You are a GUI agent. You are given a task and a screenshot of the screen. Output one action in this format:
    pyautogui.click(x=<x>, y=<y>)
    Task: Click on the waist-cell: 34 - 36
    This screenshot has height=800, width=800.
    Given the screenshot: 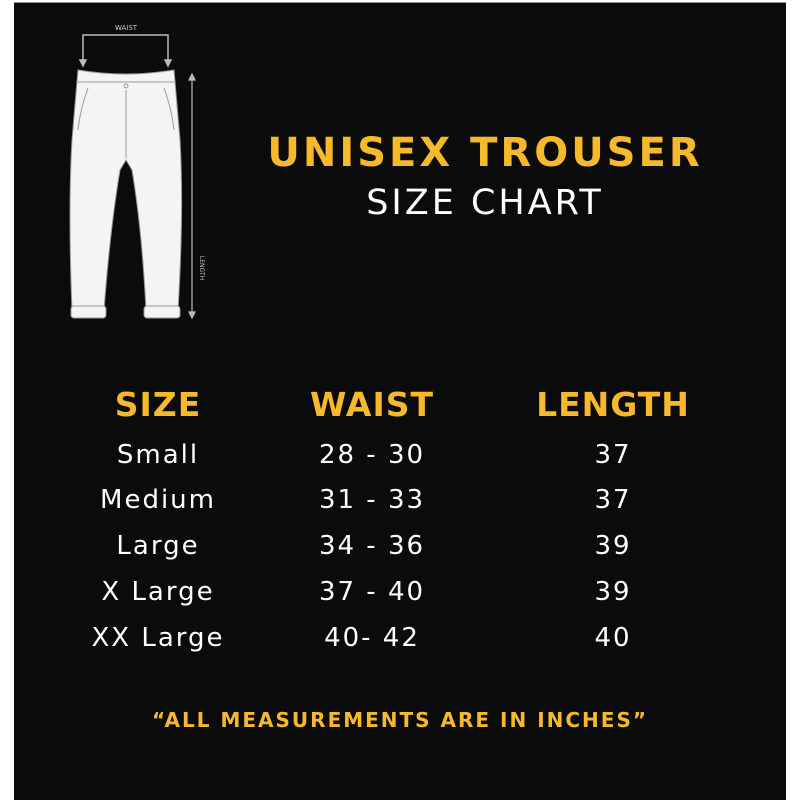 What is the action you would take?
    pyautogui.click(x=372, y=546)
    